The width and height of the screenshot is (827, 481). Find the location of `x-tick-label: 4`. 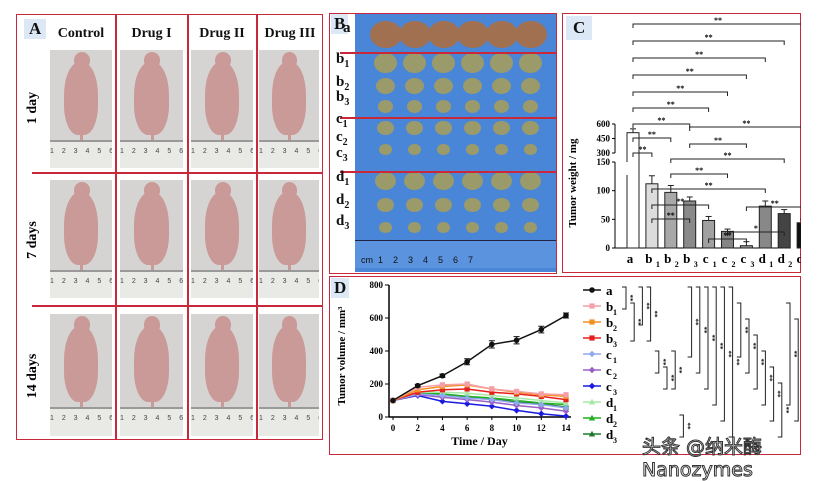

x-tick-label: 4 is located at coordinates (442, 428).